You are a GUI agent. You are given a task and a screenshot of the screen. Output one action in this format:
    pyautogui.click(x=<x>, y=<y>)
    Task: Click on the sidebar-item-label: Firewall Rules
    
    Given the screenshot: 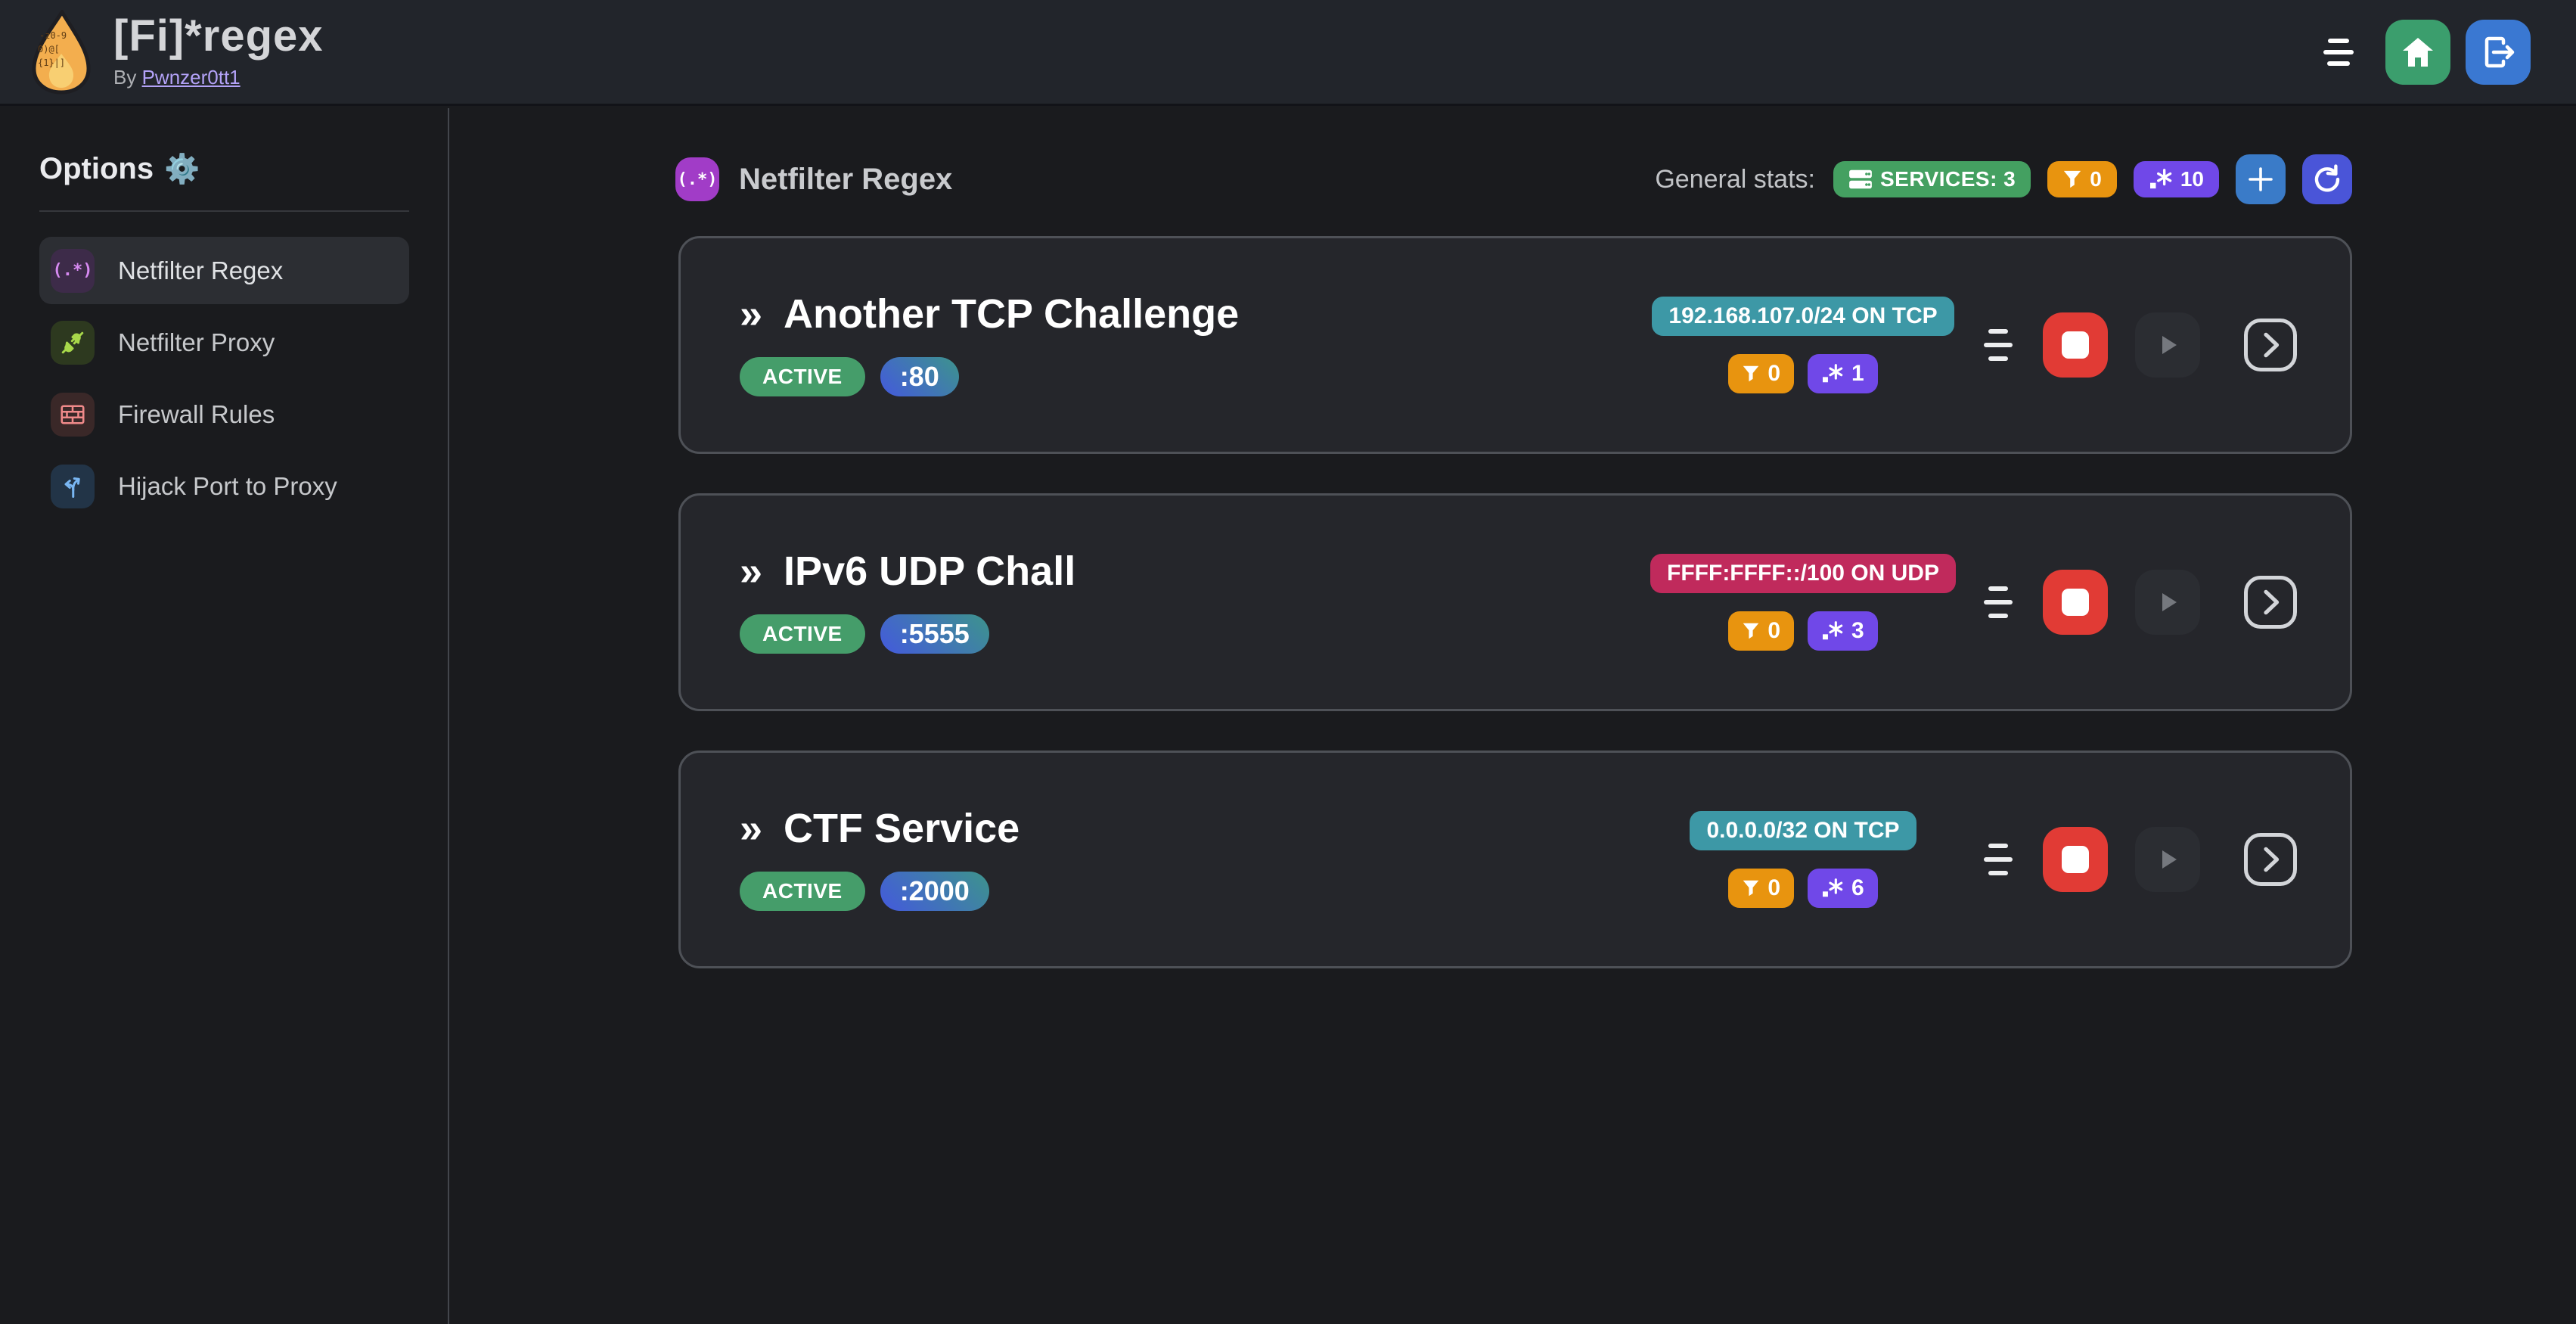 What is the action you would take?
    pyautogui.click(x=196, y=413)
    